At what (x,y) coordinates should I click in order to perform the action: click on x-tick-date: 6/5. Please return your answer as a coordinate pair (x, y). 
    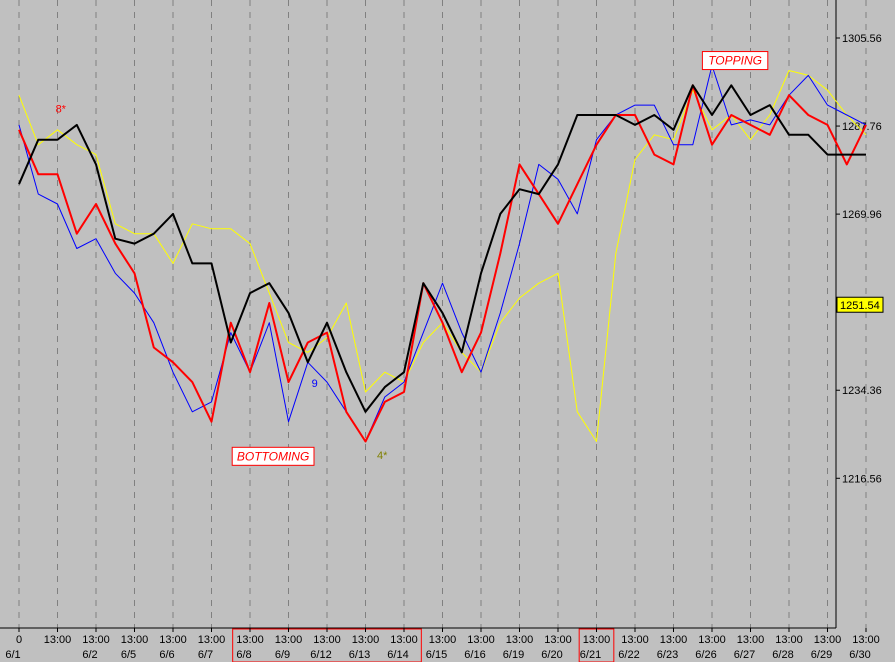
    Looking at the image, I should click on (128, 655).